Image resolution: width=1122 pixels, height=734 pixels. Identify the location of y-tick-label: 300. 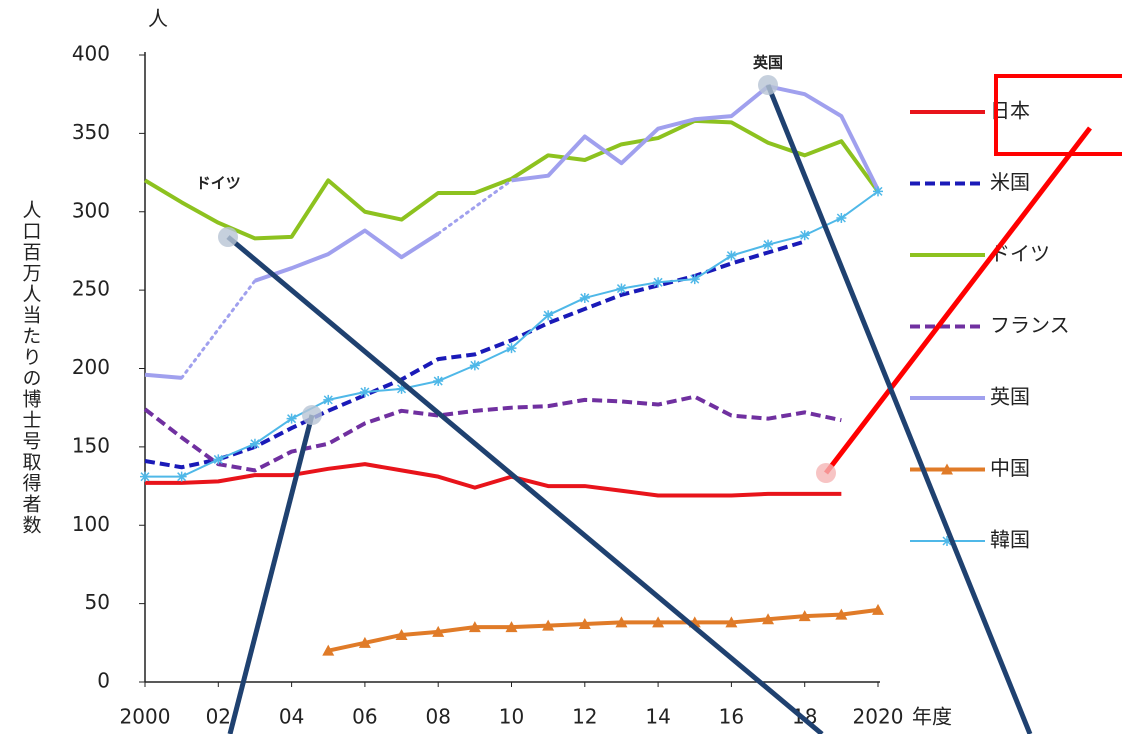
(91, 210).